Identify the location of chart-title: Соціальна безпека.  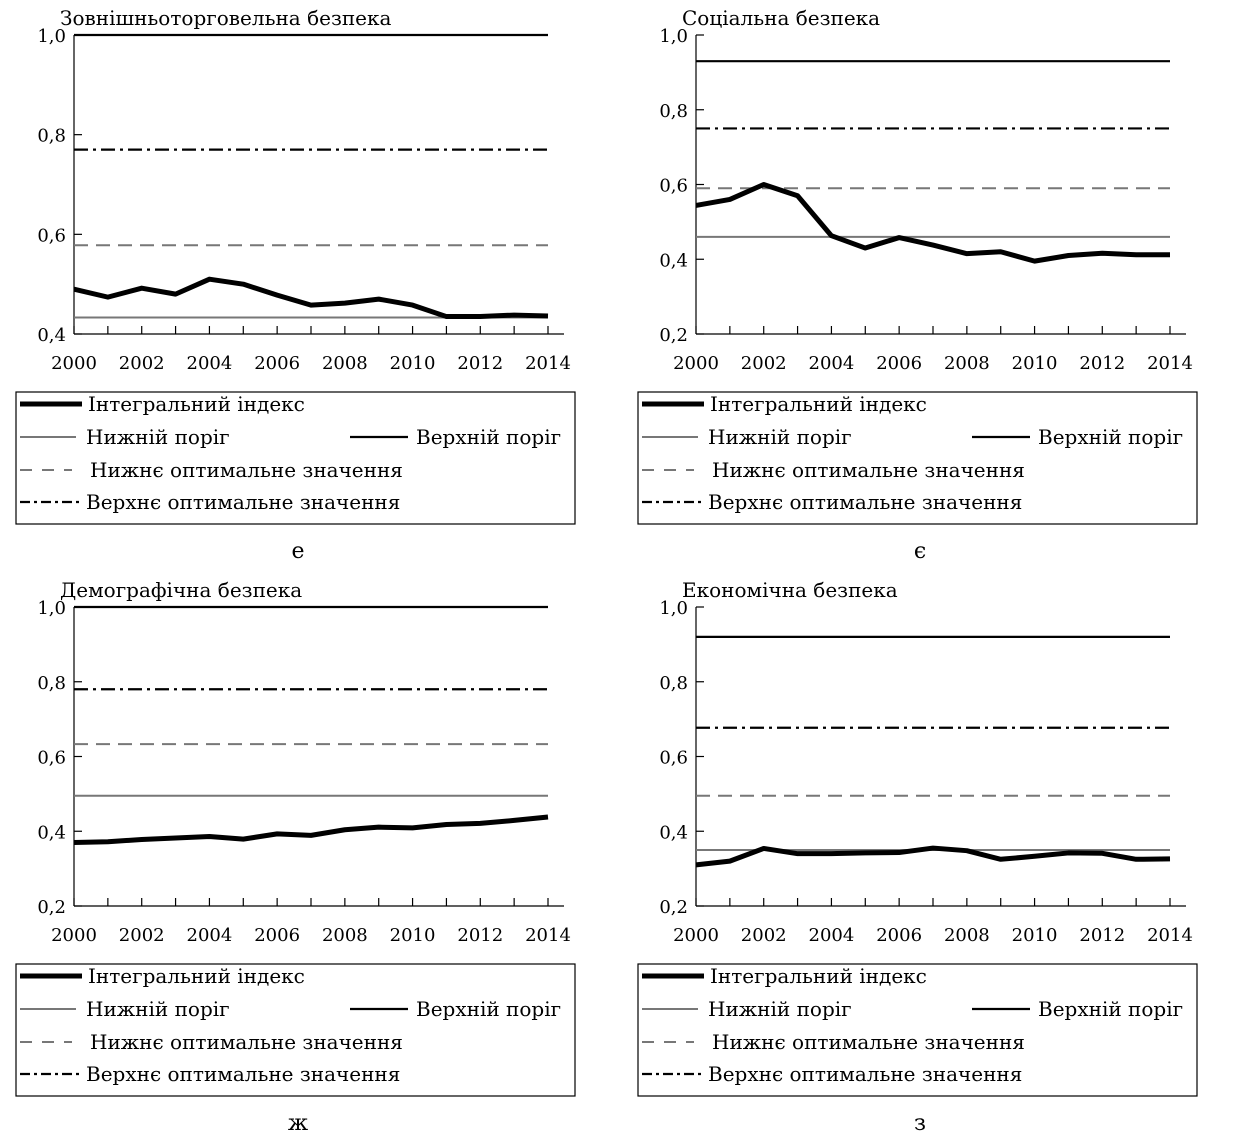
(781, 18).